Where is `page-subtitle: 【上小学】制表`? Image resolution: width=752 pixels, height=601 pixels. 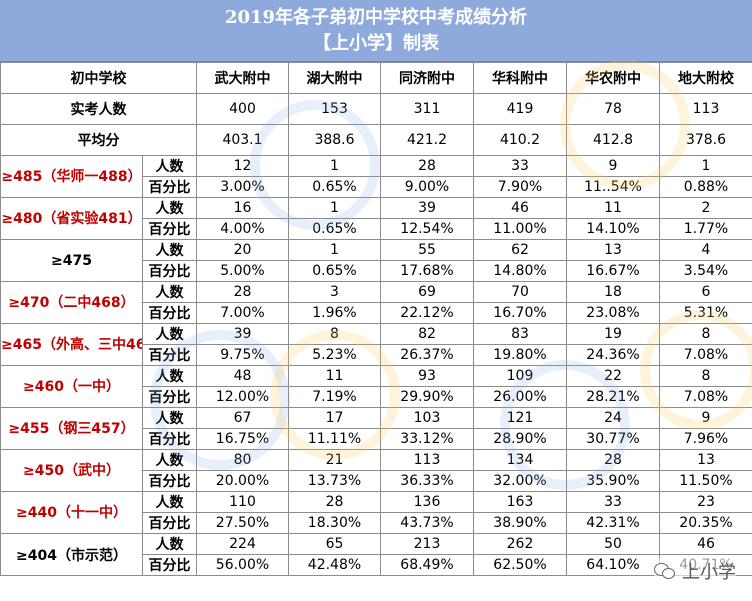
page-subtitle: 【上小学】制表 is located at coordinates (376, 43).